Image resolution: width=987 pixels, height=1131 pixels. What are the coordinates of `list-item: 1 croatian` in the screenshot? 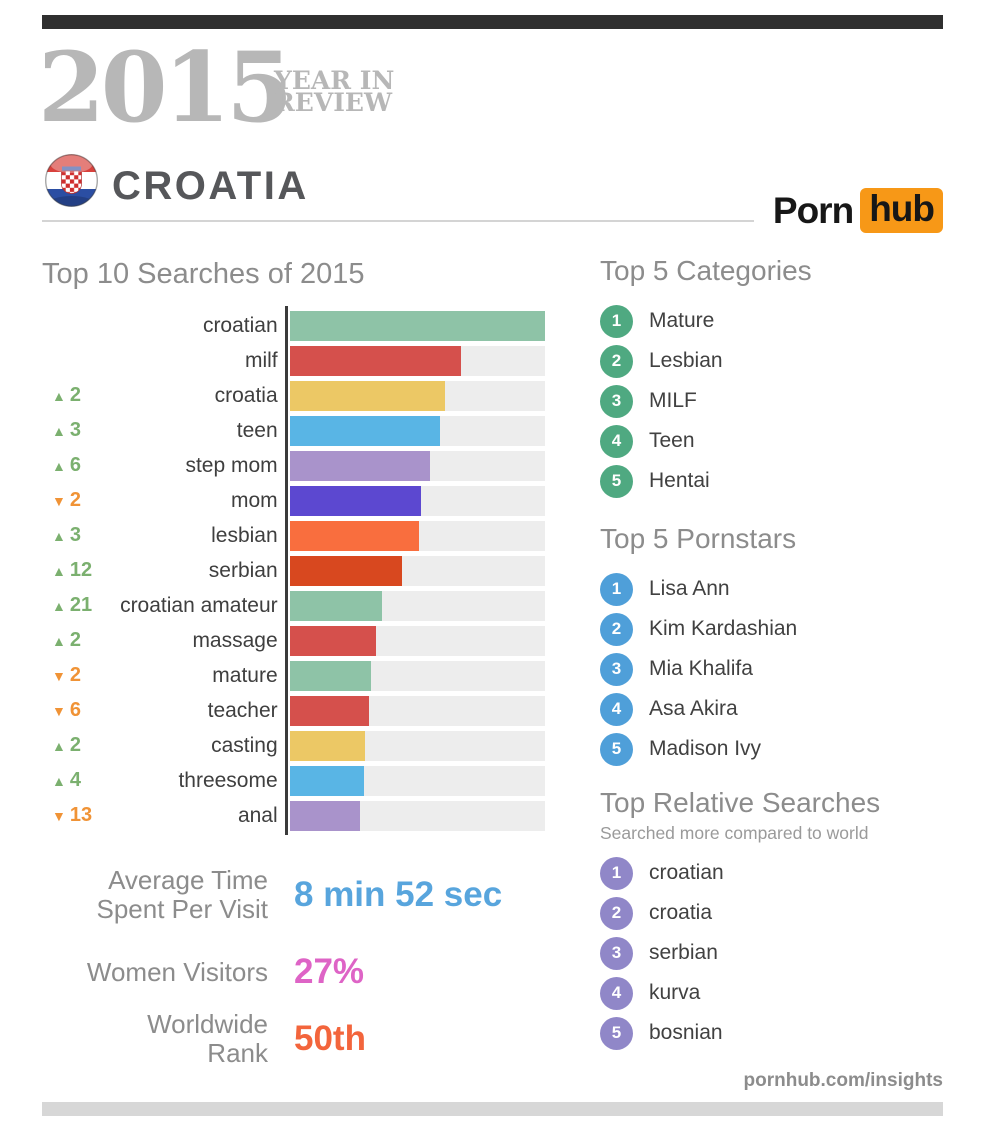 It's located at (772, 873).